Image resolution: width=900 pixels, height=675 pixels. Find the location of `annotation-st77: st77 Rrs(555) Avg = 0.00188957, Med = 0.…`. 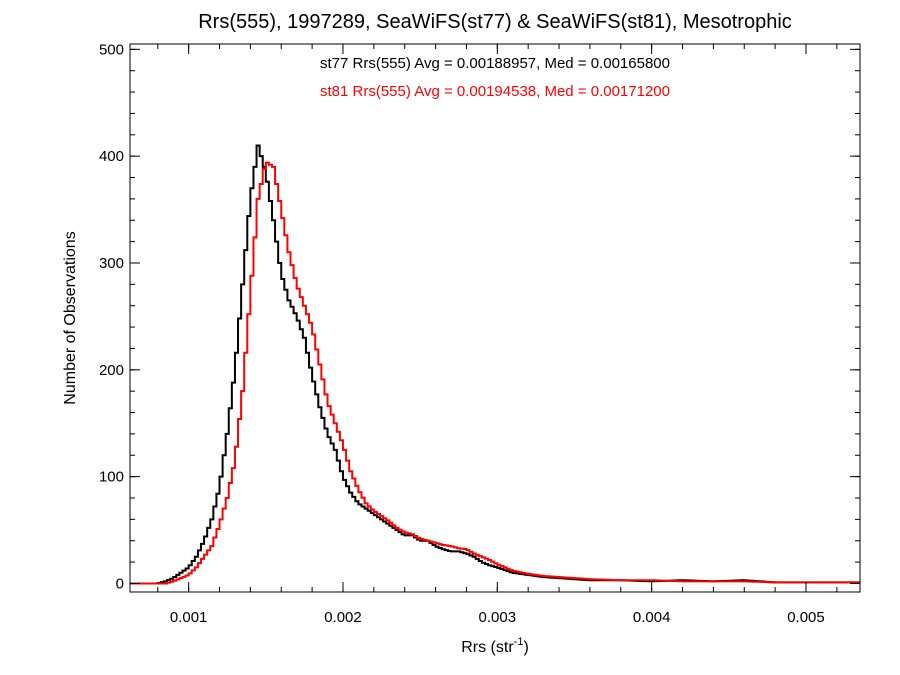

annotation-st77: st77 Rrs(555) Avg = 0.00188957, Med = 0.… is located at coordinates (495, 63).